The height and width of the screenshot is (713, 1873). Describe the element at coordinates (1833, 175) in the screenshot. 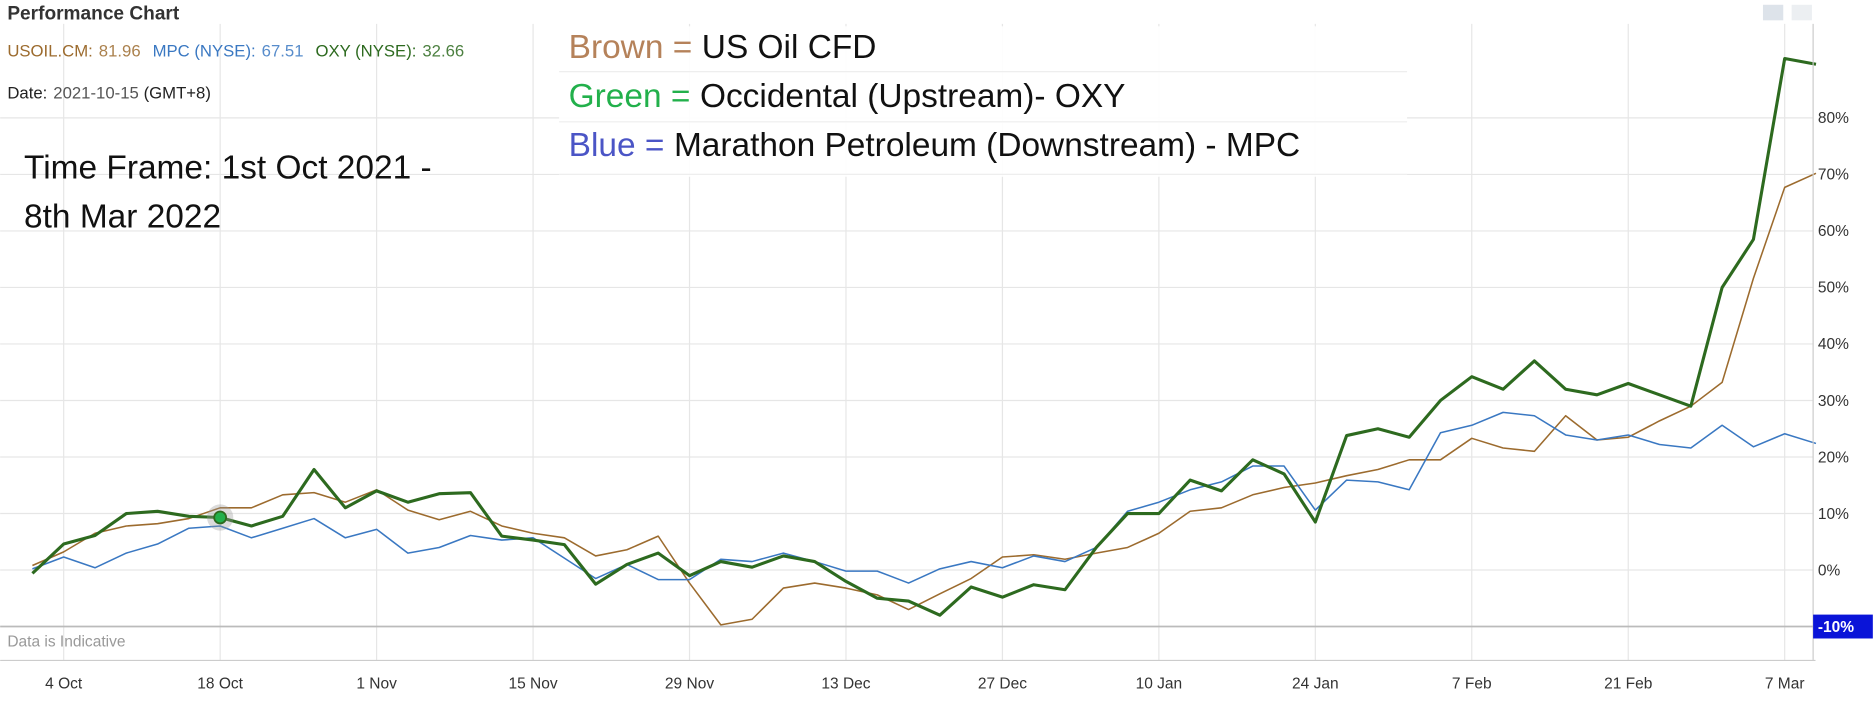

I see `y-tick-label: 70%` at that location.